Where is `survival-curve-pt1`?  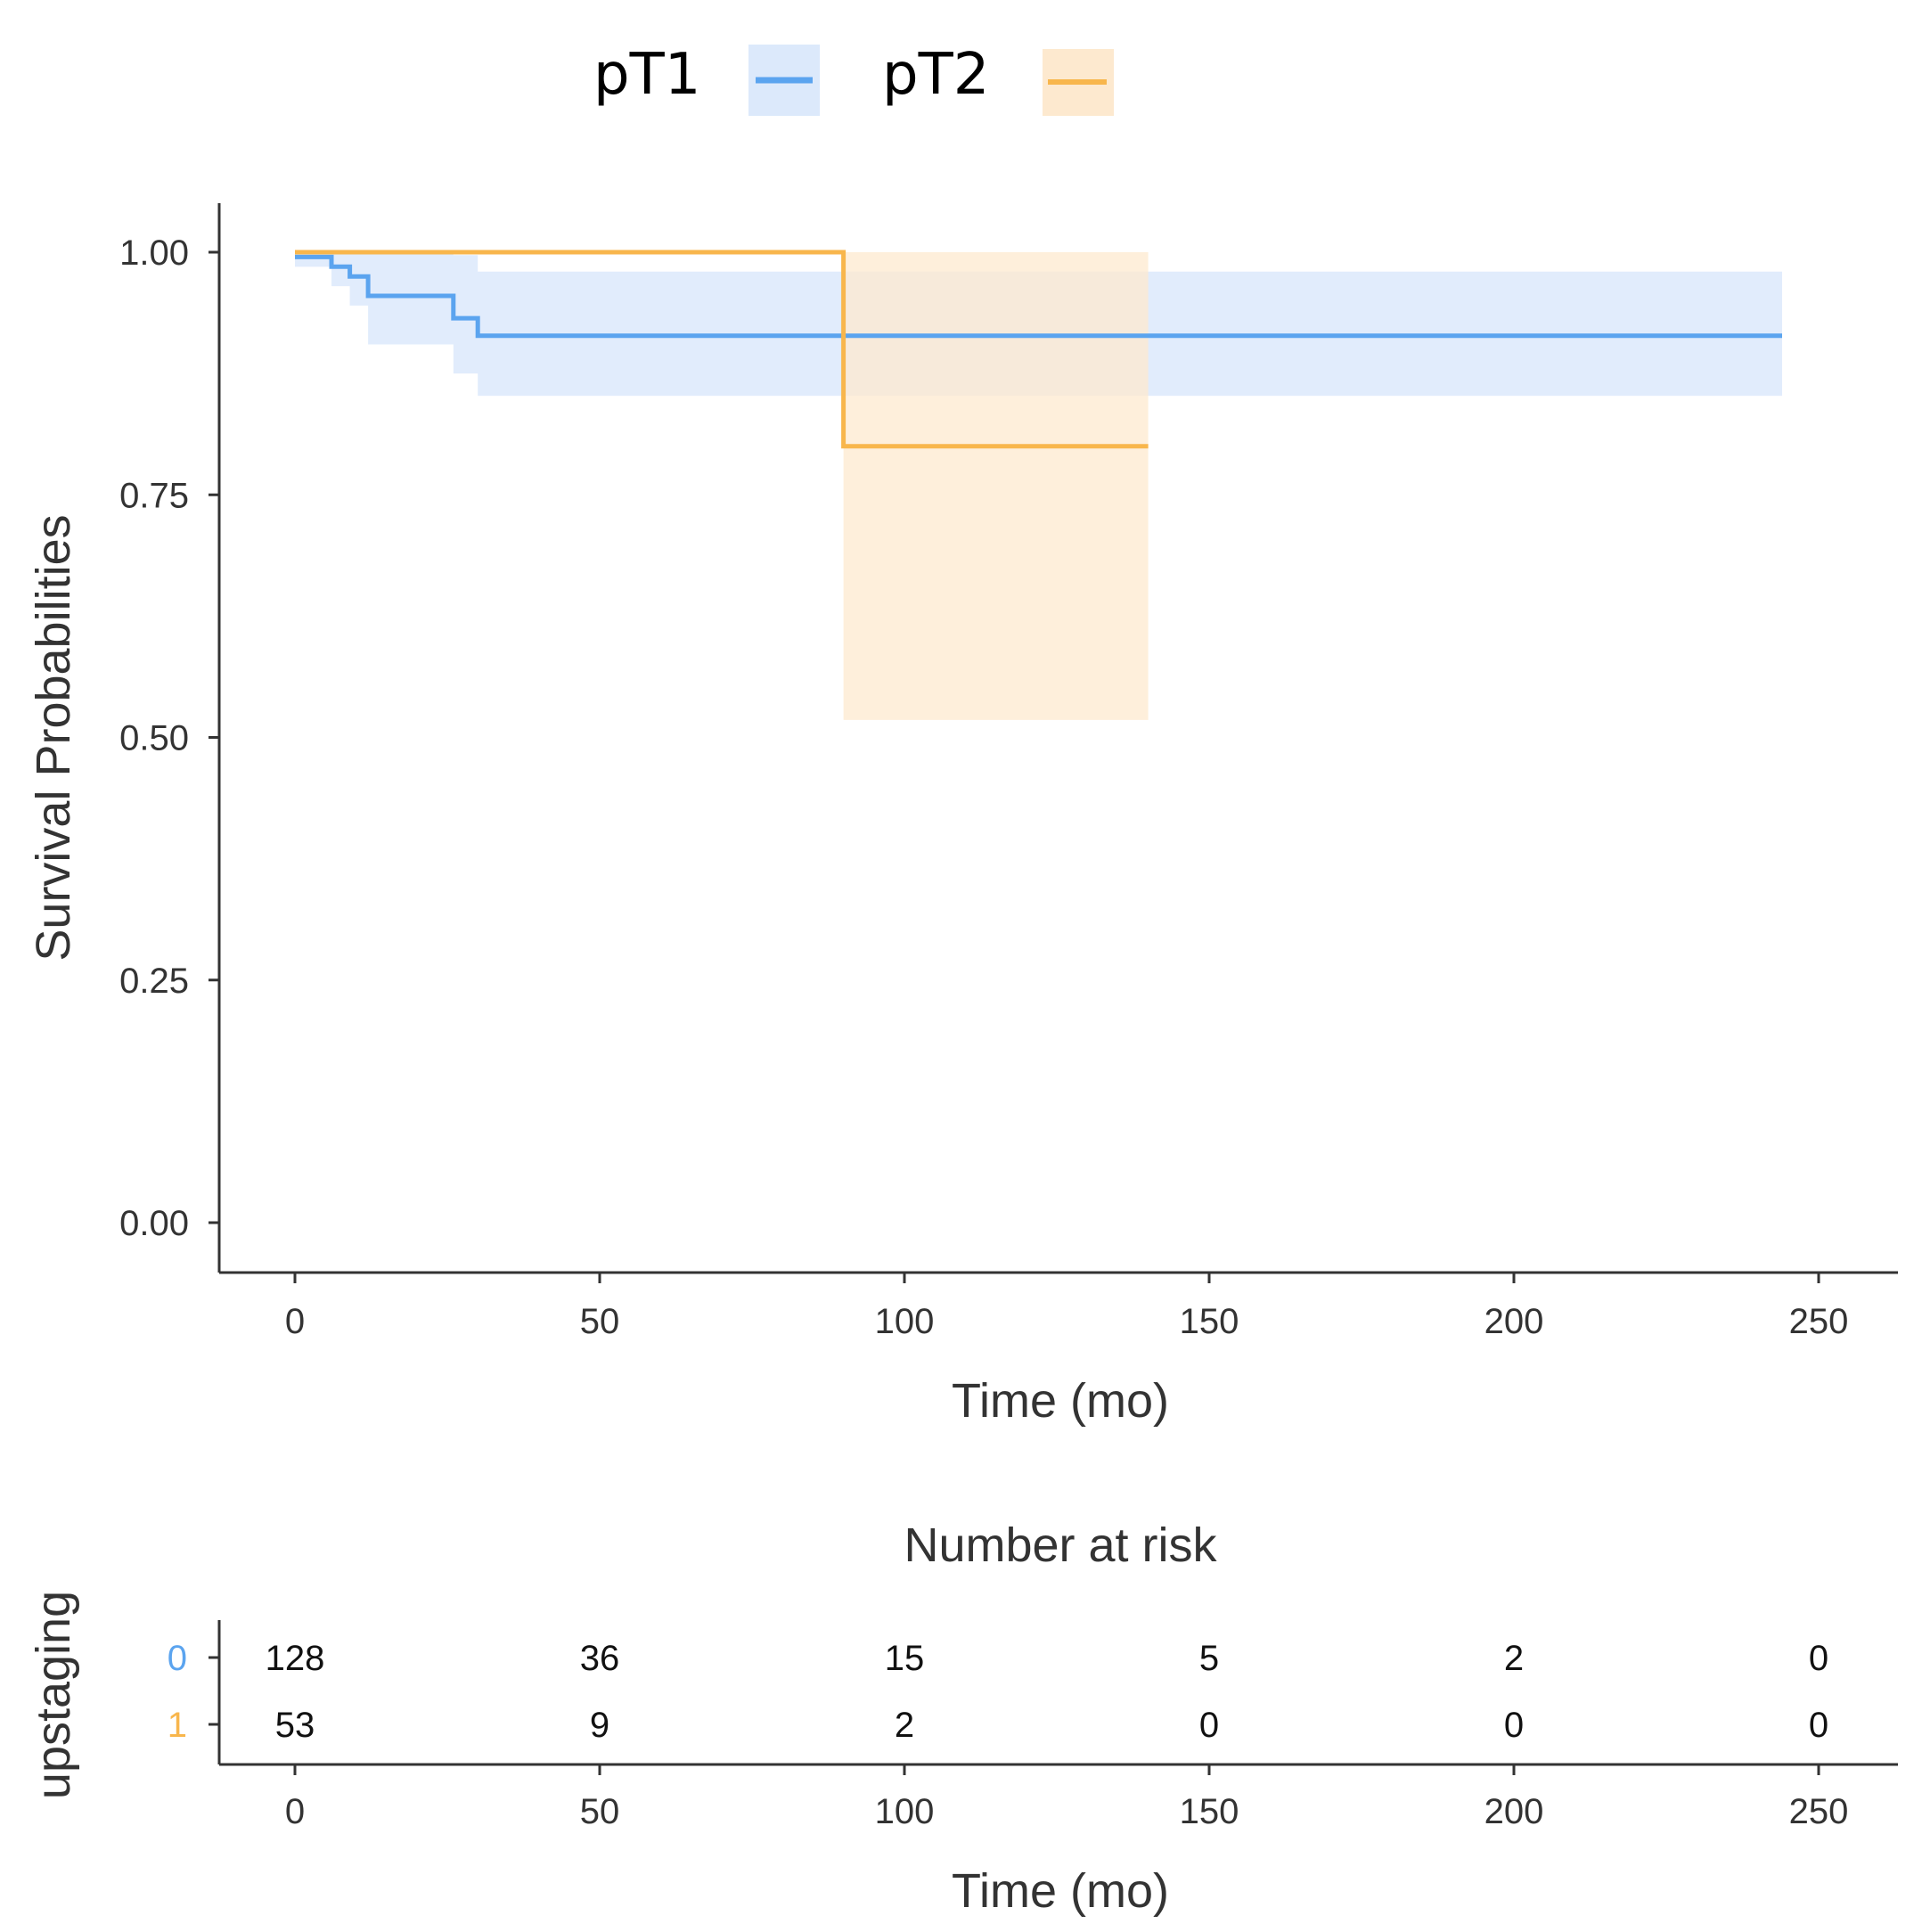 survival-curve-pt1 is located at coordinates (1038, 296).